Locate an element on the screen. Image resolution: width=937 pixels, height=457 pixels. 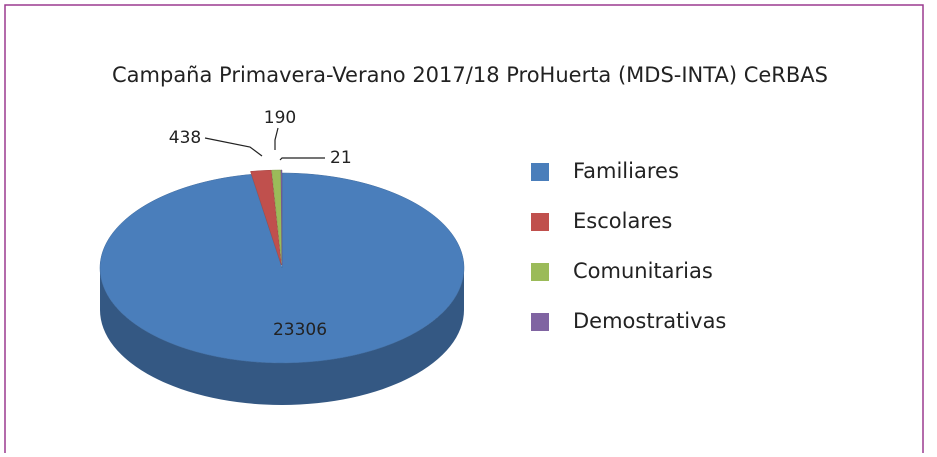
legend-label: Comunitarias is located at coordinates (643, 271).